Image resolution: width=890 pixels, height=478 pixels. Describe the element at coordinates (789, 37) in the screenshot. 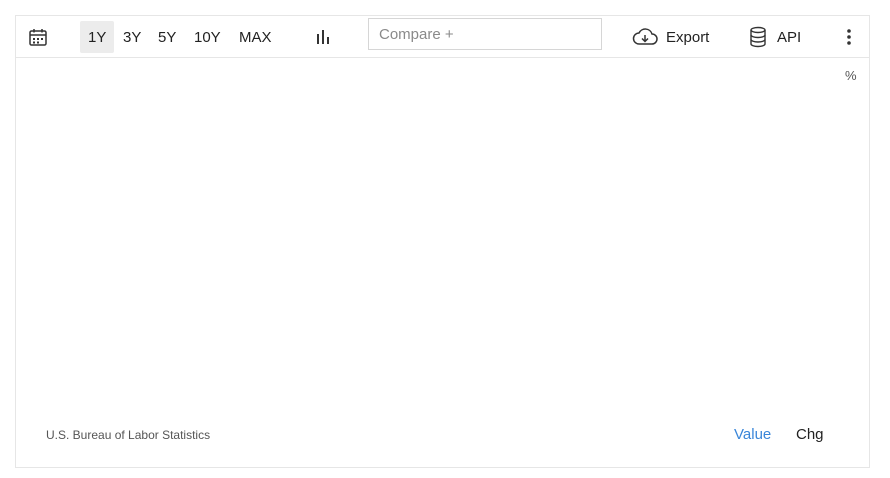

I see `api-label: API` at that location.